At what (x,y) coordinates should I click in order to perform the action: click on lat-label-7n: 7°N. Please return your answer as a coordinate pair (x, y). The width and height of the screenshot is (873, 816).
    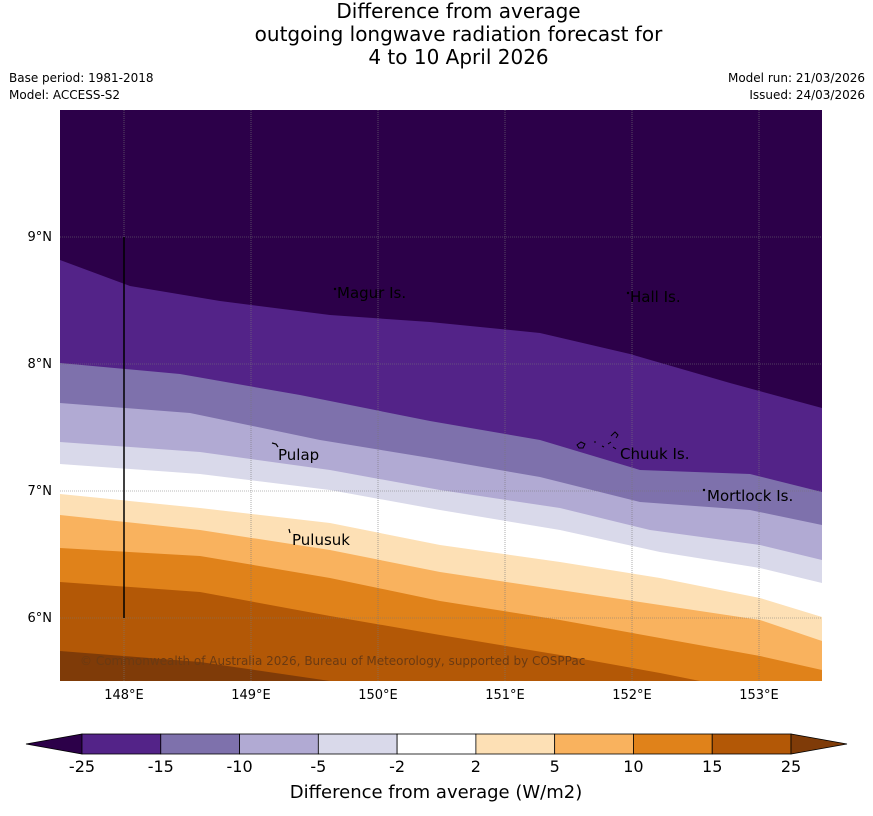
    Looking at the image, I should click on (40, 491).